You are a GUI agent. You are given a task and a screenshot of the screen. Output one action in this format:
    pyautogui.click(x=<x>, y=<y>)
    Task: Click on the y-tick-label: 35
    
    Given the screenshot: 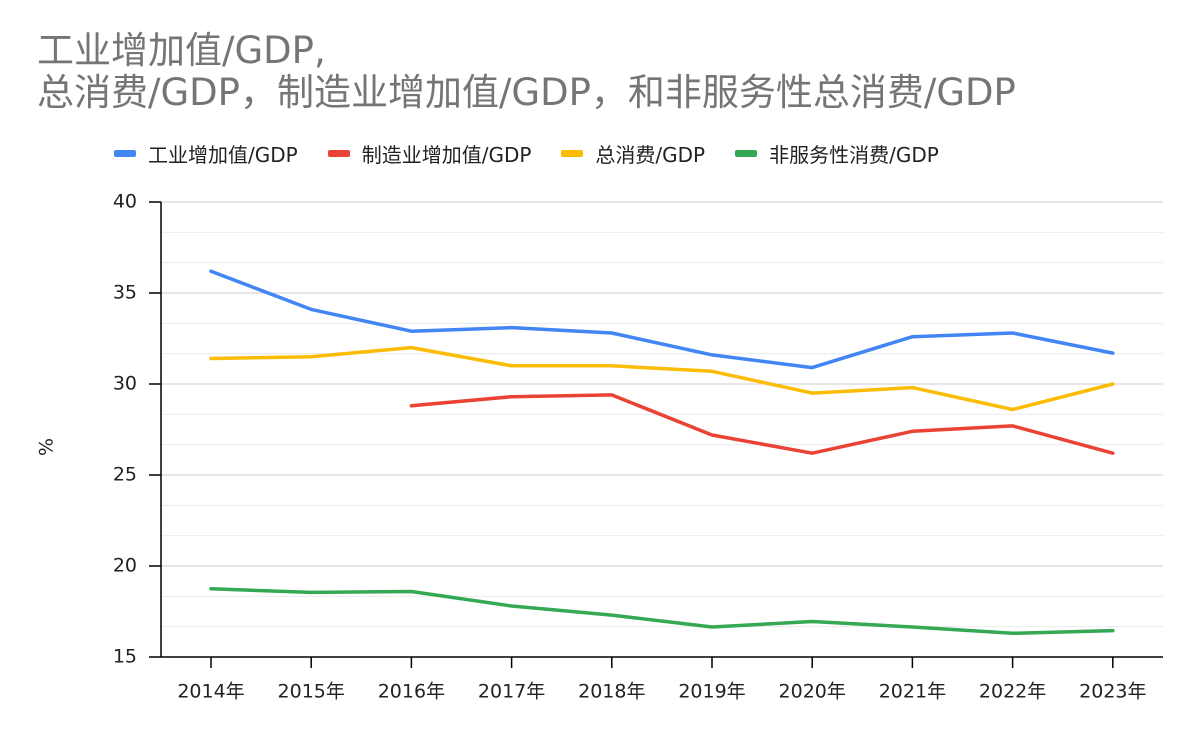 What is the action you would take?
    pyautogui.click(x=125, y=293)
    